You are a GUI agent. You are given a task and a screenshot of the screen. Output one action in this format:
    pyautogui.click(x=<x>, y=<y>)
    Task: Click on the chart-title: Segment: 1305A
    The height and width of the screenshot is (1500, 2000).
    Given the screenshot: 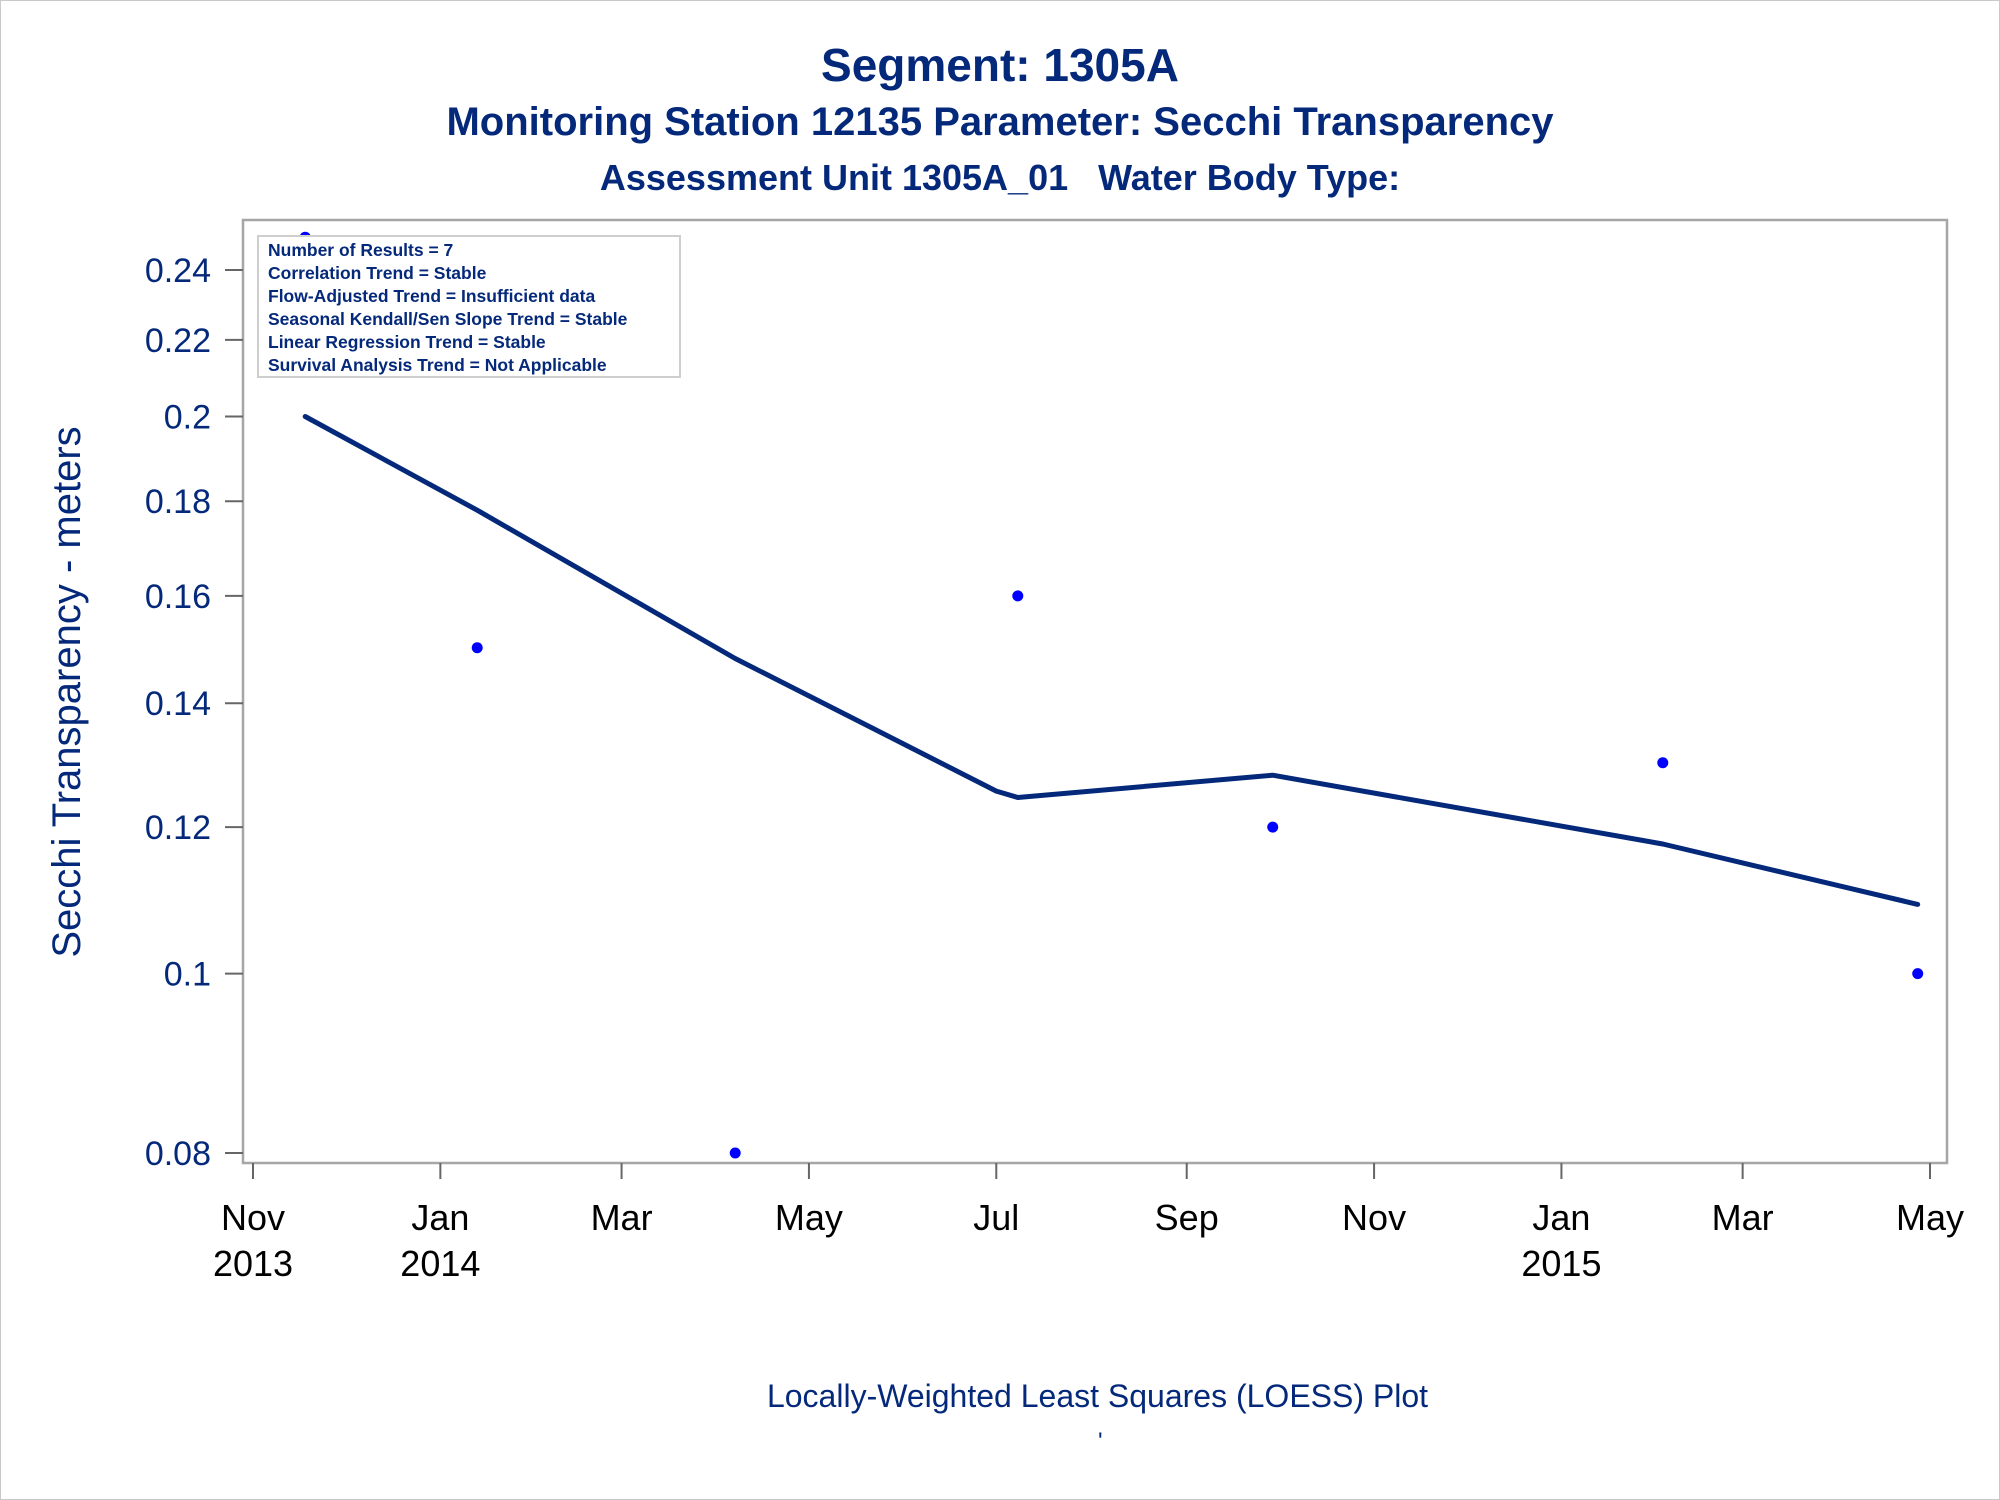 What is the action you would take?
    pyautogui.click(x=1000, y=65)
    